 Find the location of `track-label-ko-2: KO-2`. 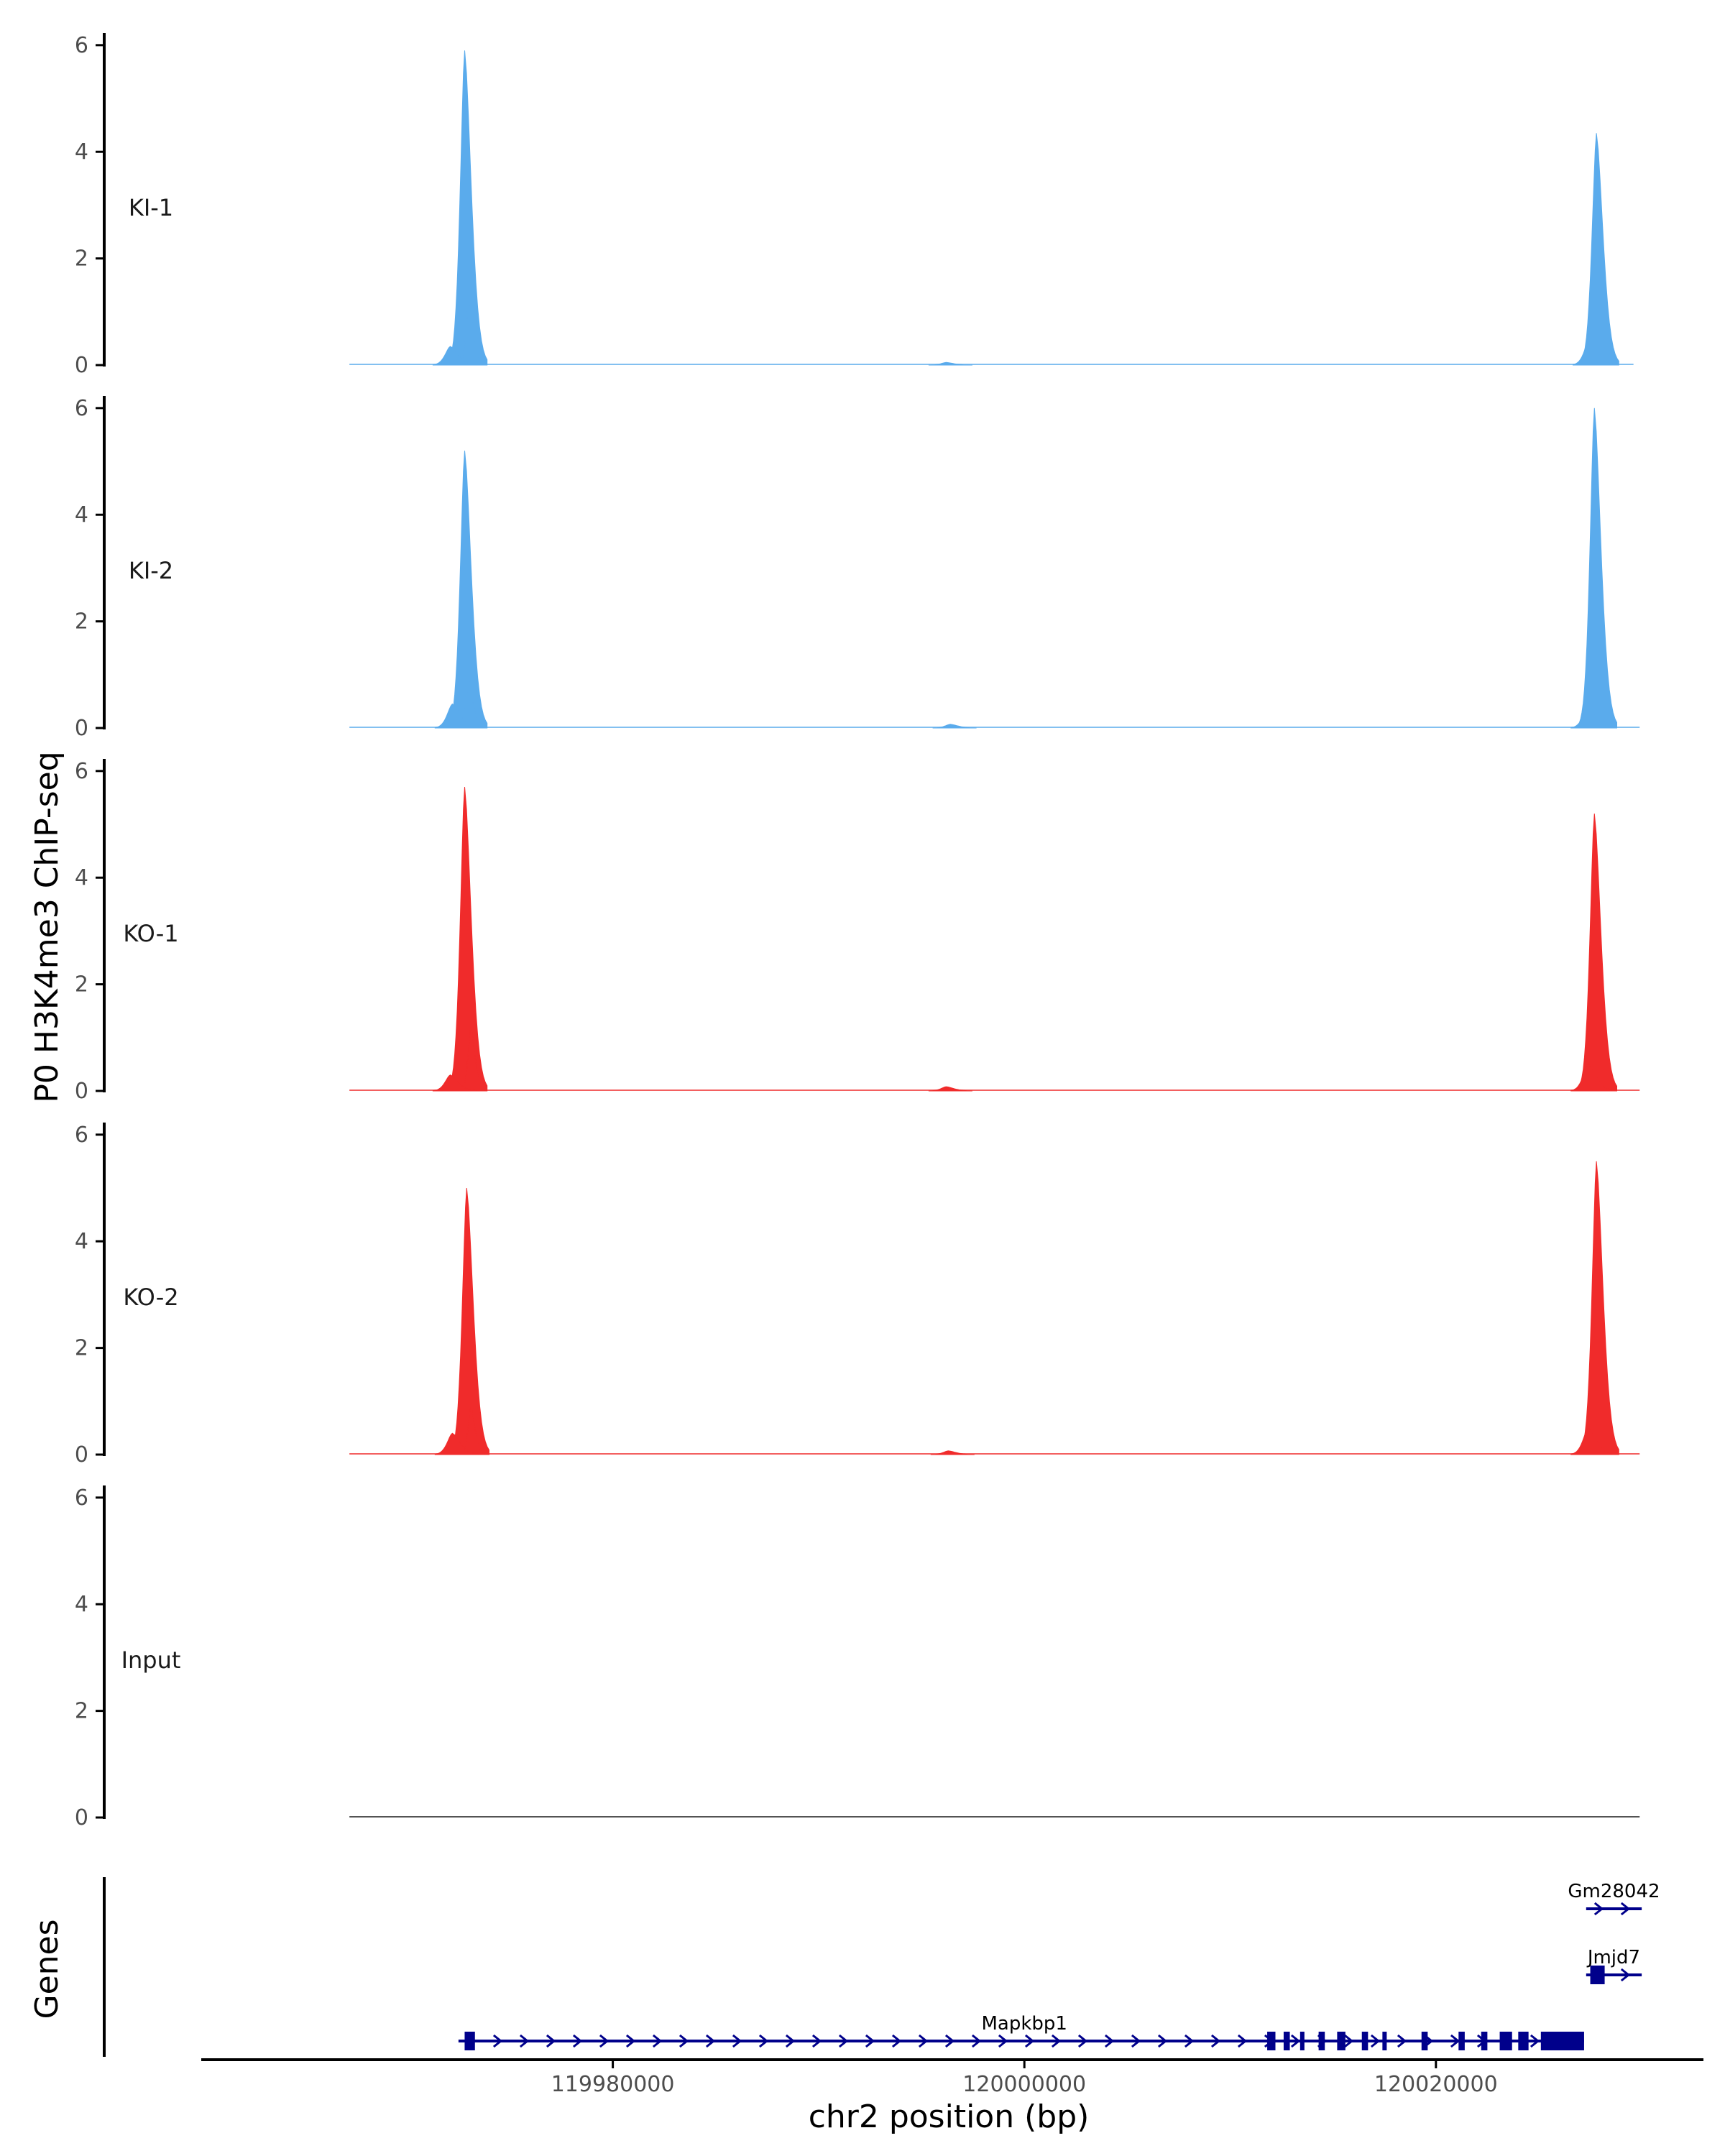

track-label-ko-2: KO-2 is located at coordinates (150, 1297).